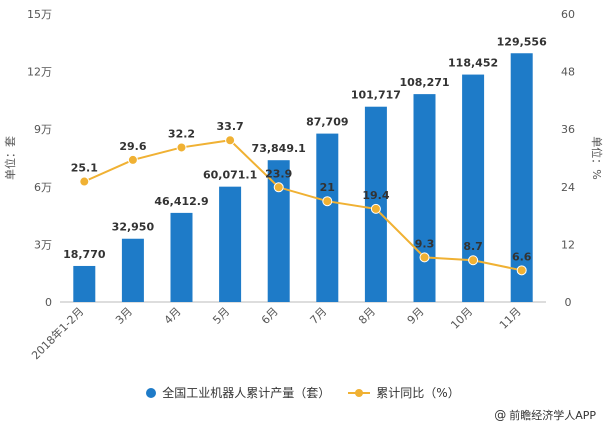 The height and width of the screenshot is (427, 606). Describe the element at coordinates (132, 146) in the screenshot. I see `line-value-label: 29.6` at that location.